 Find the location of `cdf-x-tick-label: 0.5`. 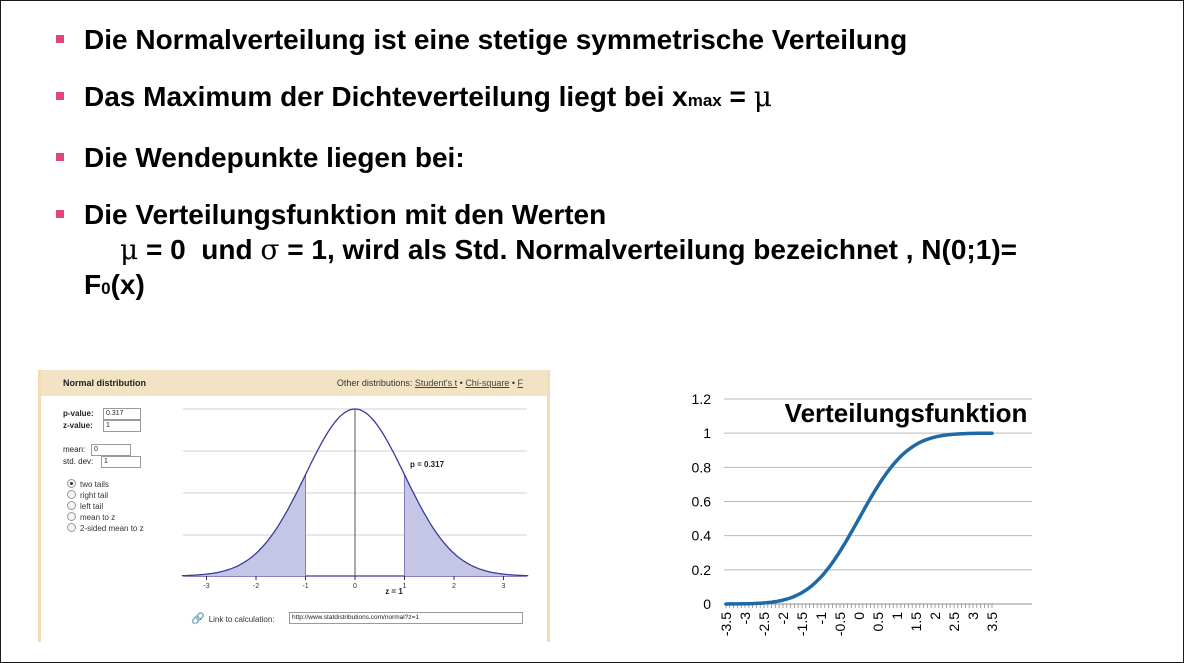

cdf-x-tick-label: 0.5 is located at coordinates (878, 622).